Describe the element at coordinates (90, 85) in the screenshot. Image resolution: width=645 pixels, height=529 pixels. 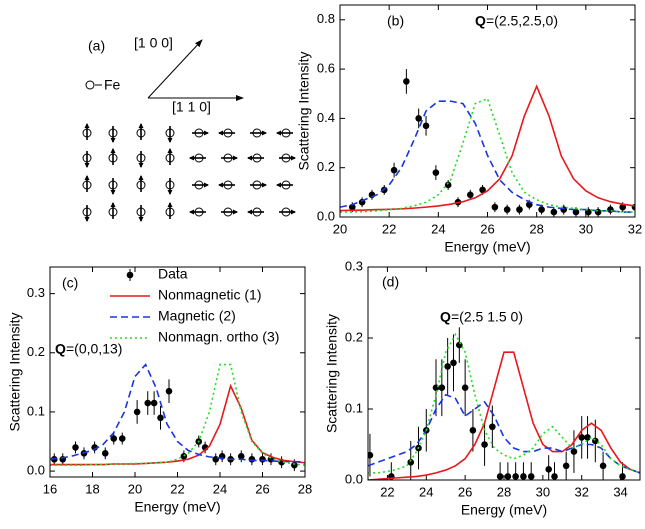
I see `fe-symbol` at that location.